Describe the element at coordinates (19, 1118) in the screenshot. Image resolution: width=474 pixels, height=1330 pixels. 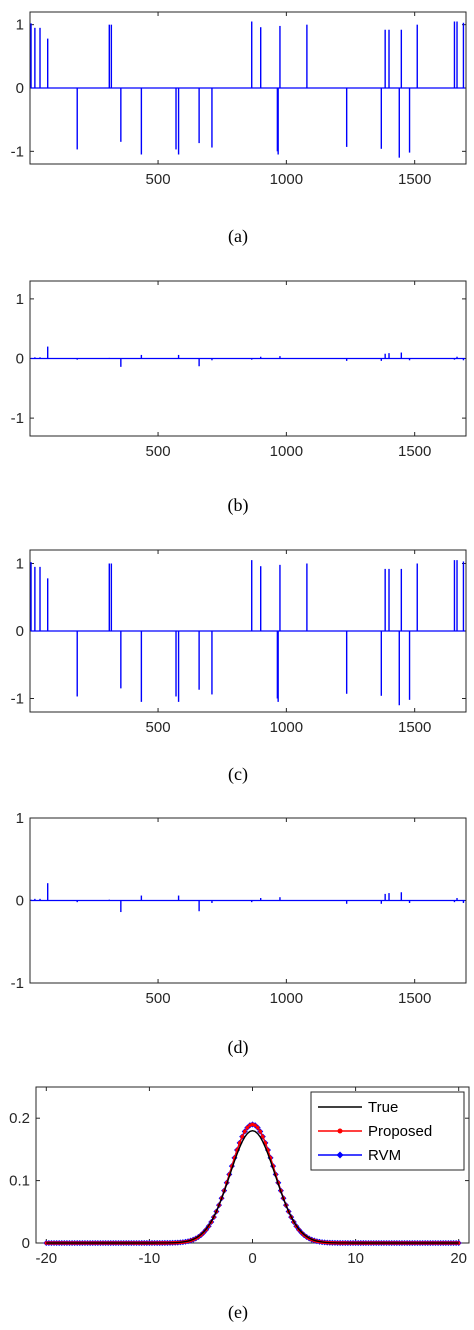
I see `y-tick-label: 0.2` at that location.